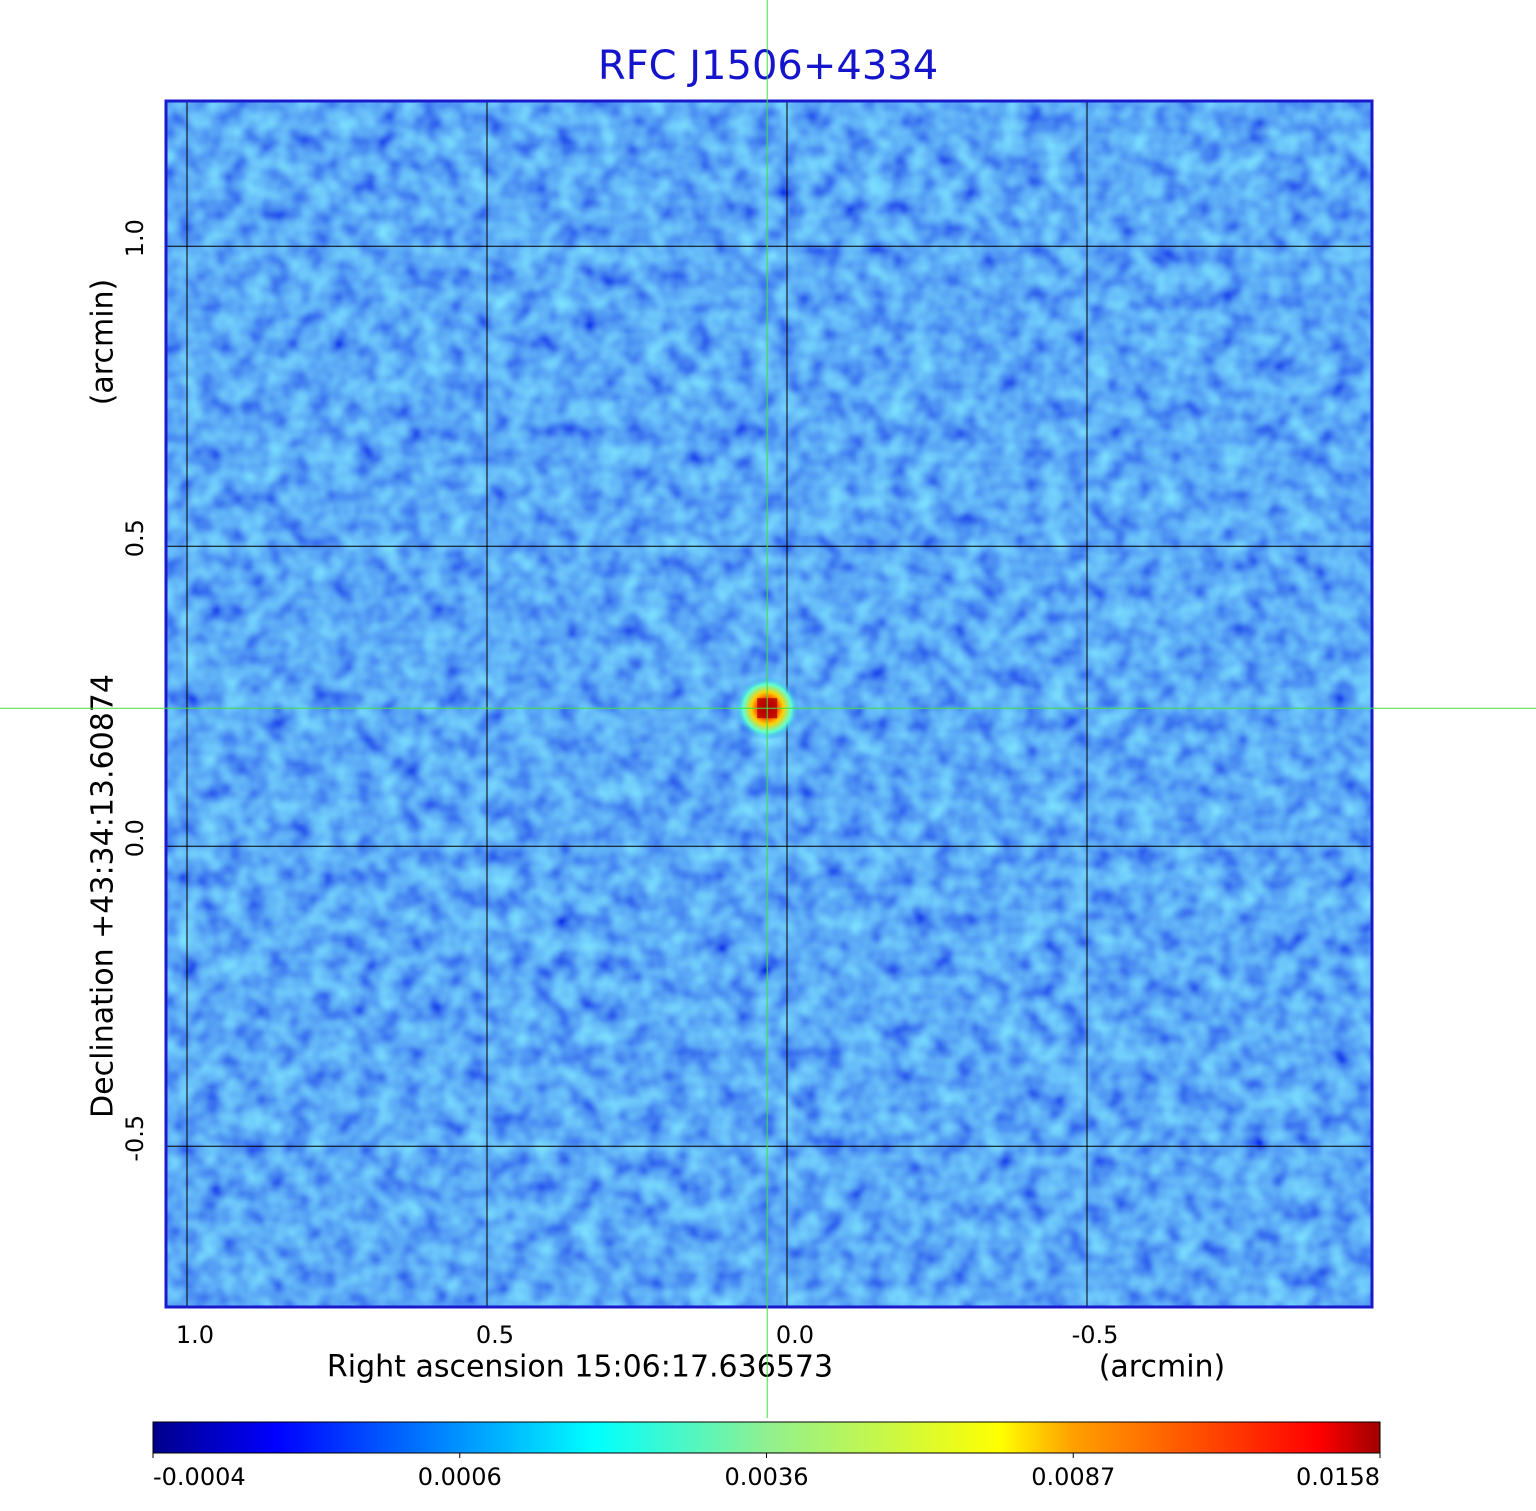 The image size is (1536, 1511). I want to click on x-tick-label: 0.0, so click(795, 1335).